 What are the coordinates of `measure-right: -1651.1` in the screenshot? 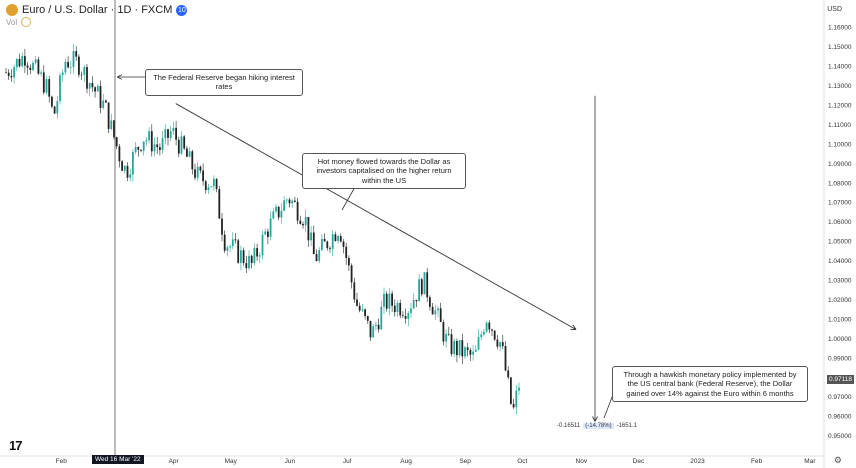 It's located at (626, 426).